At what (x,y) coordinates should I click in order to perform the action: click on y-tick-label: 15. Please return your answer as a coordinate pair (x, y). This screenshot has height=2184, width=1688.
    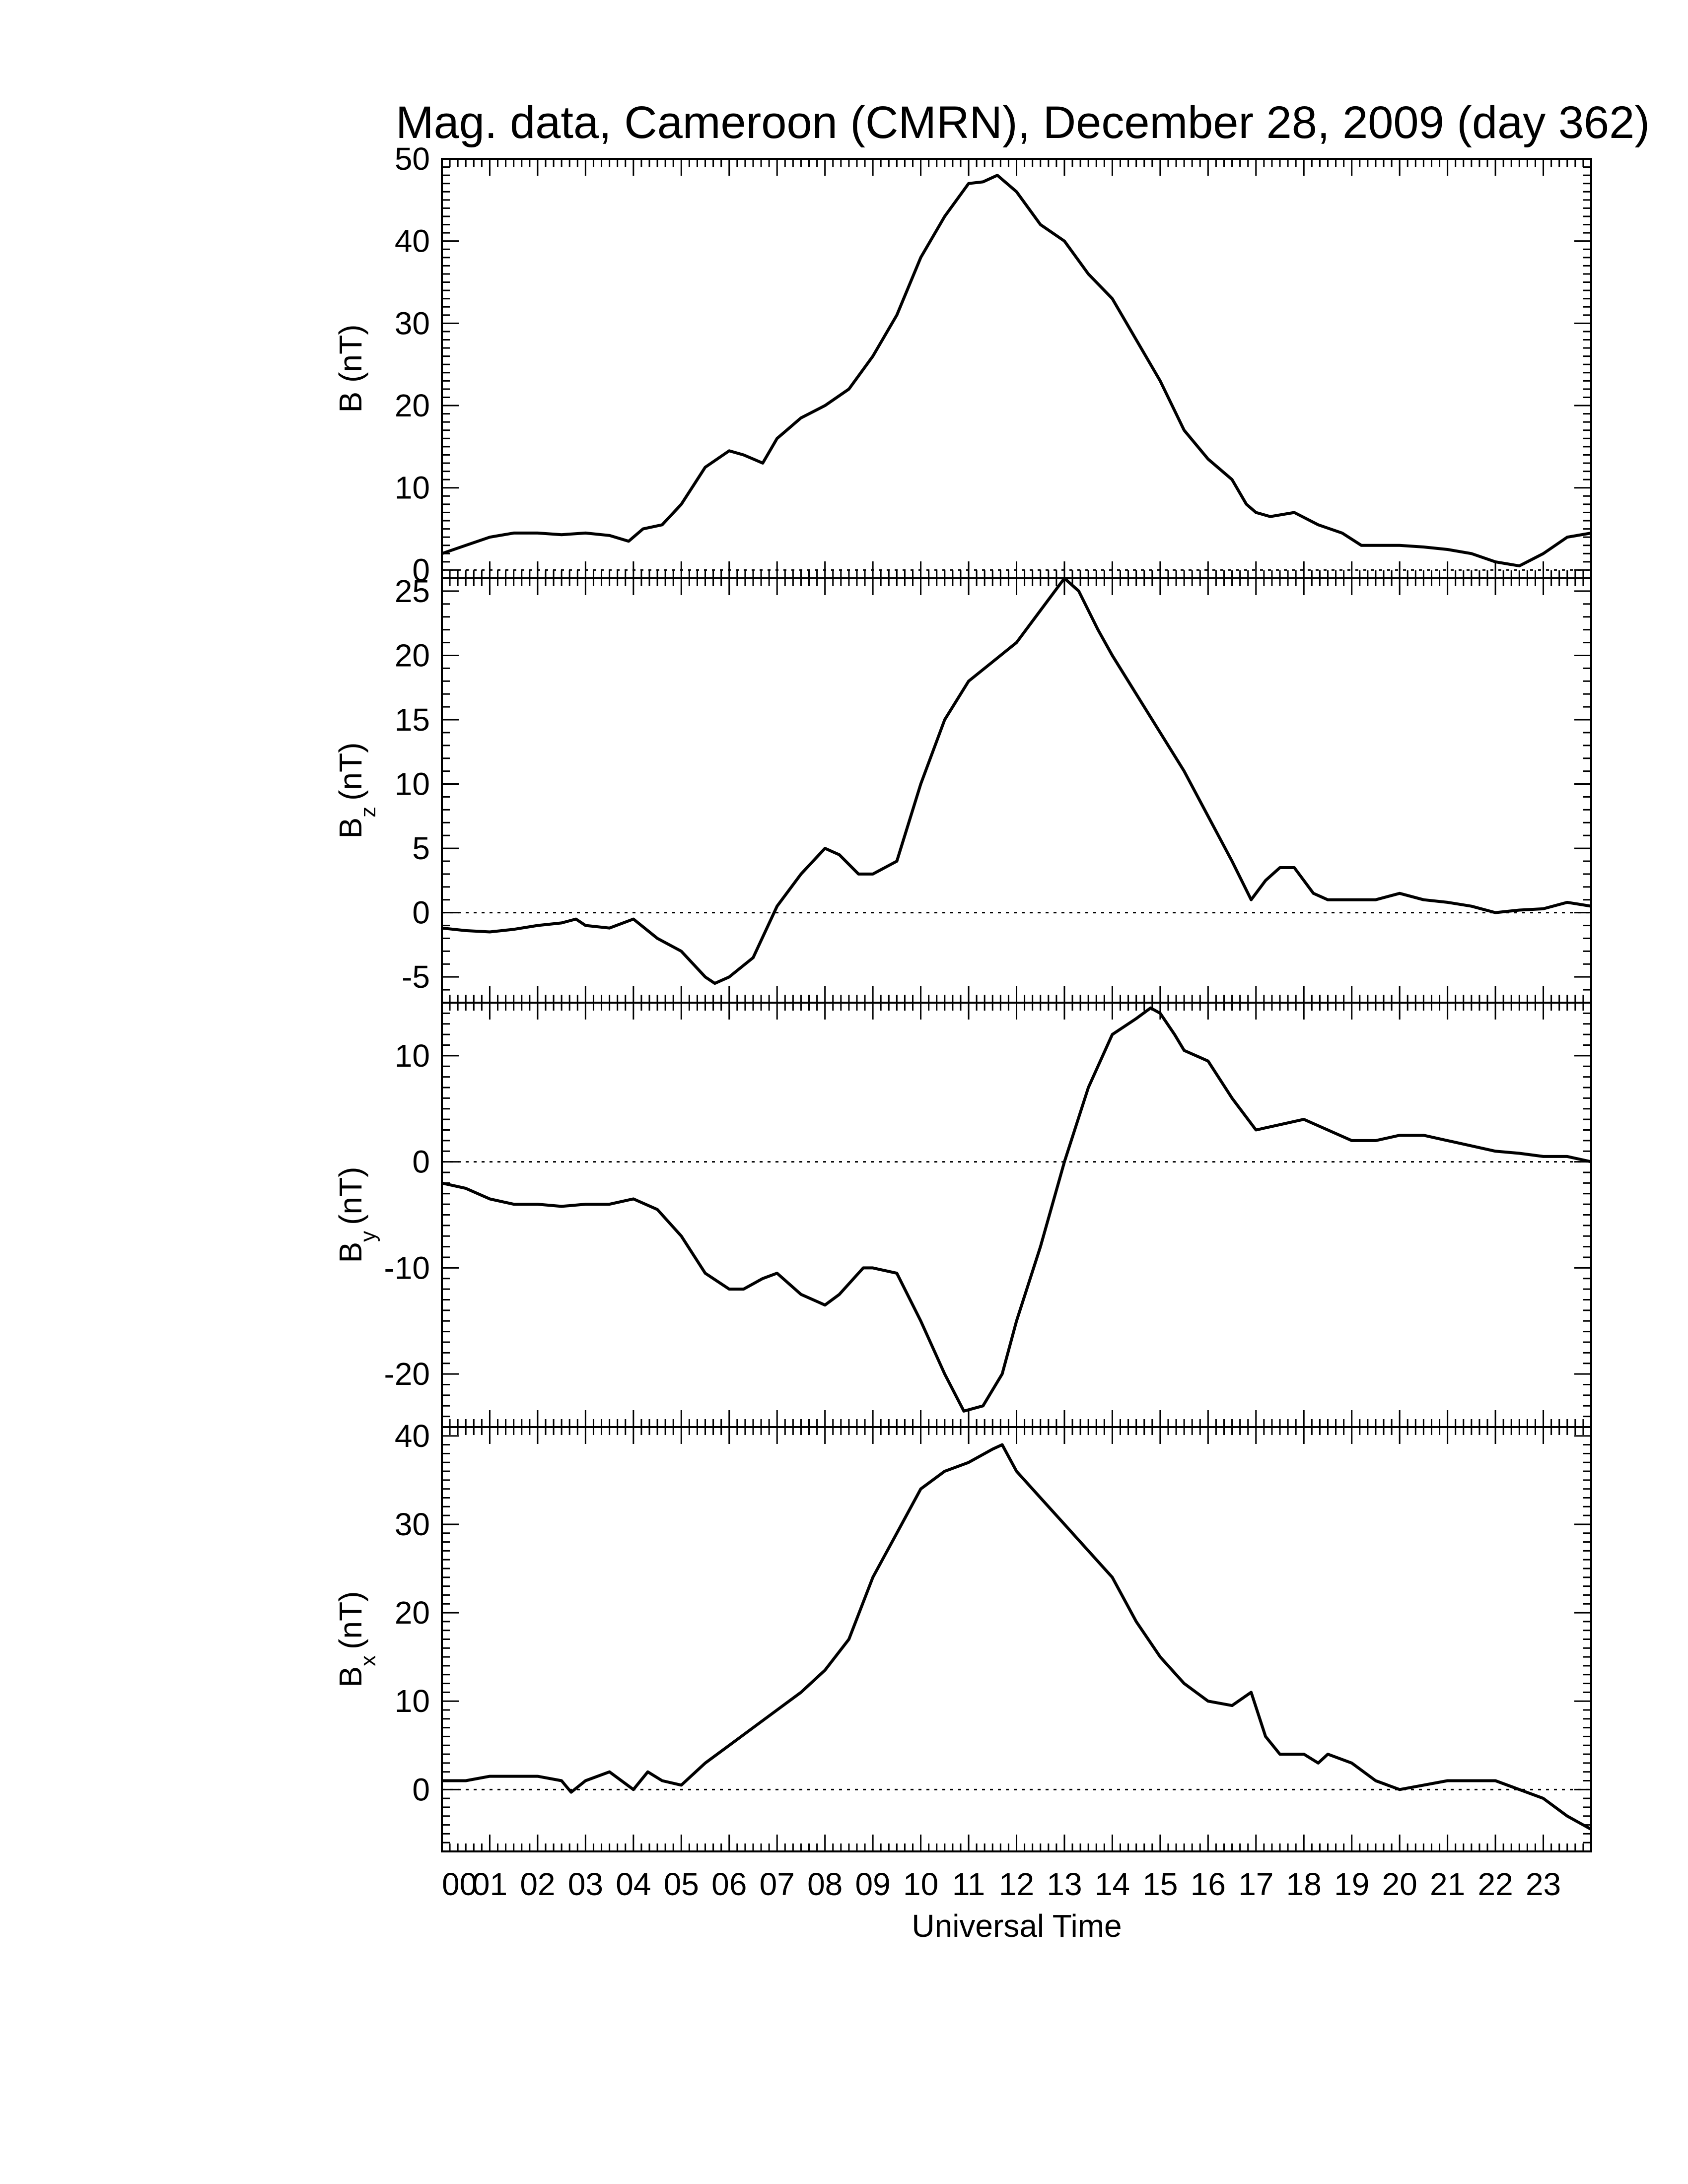
    Looking at the image, I should click on (412, 720).